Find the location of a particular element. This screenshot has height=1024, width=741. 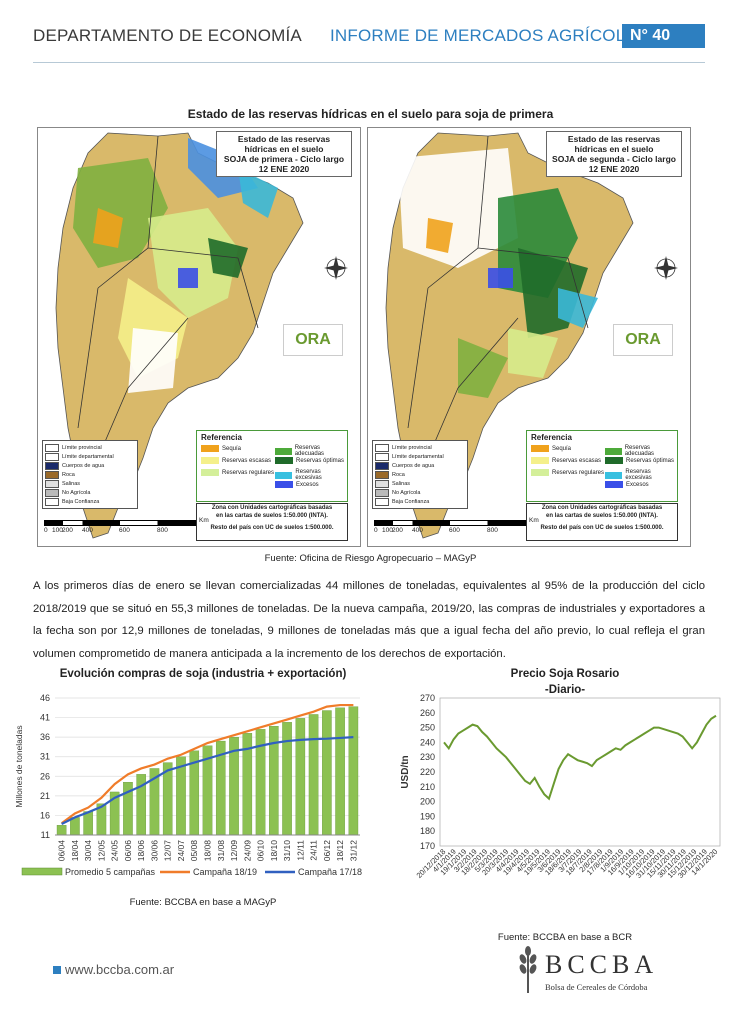

scale-tick-label: 0 is located at coordinates (376, 530).